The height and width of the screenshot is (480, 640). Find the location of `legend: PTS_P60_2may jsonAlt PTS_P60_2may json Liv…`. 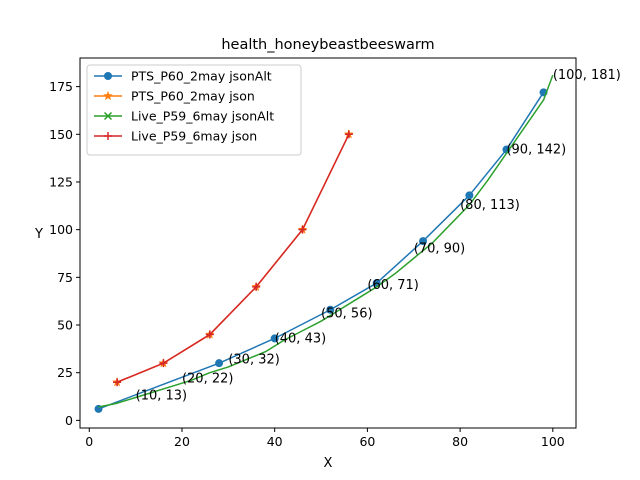

legend: PTS_P60_2may jsonAlt PTS_P60_2may json Liv… is located at coordinates (194, 110).